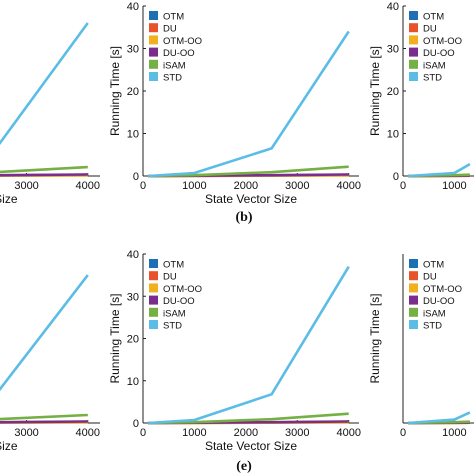  Describe the element at coordinates (243, 217) in the screenshot. I see `caption-b: (b)` at that location.